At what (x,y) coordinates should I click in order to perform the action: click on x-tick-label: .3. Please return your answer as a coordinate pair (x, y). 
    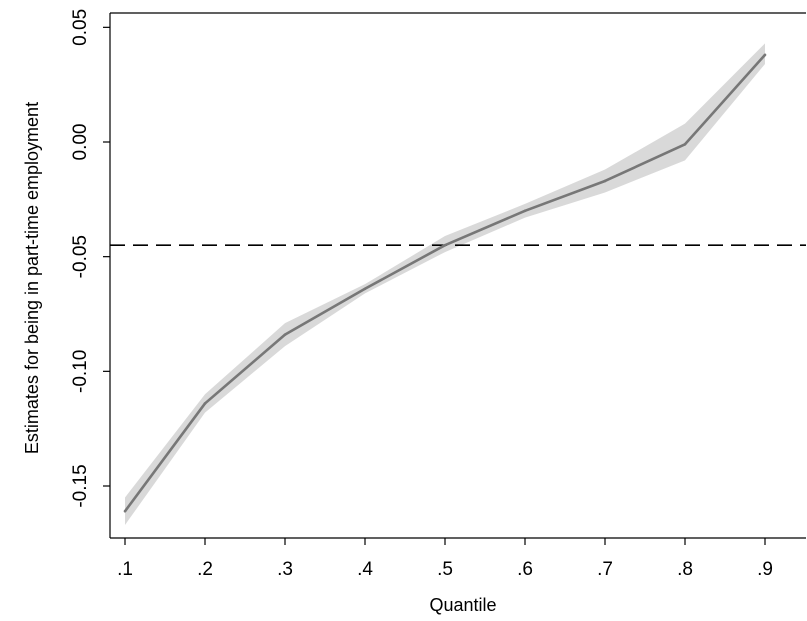
    Looking at the image, I should click on (285, 569).